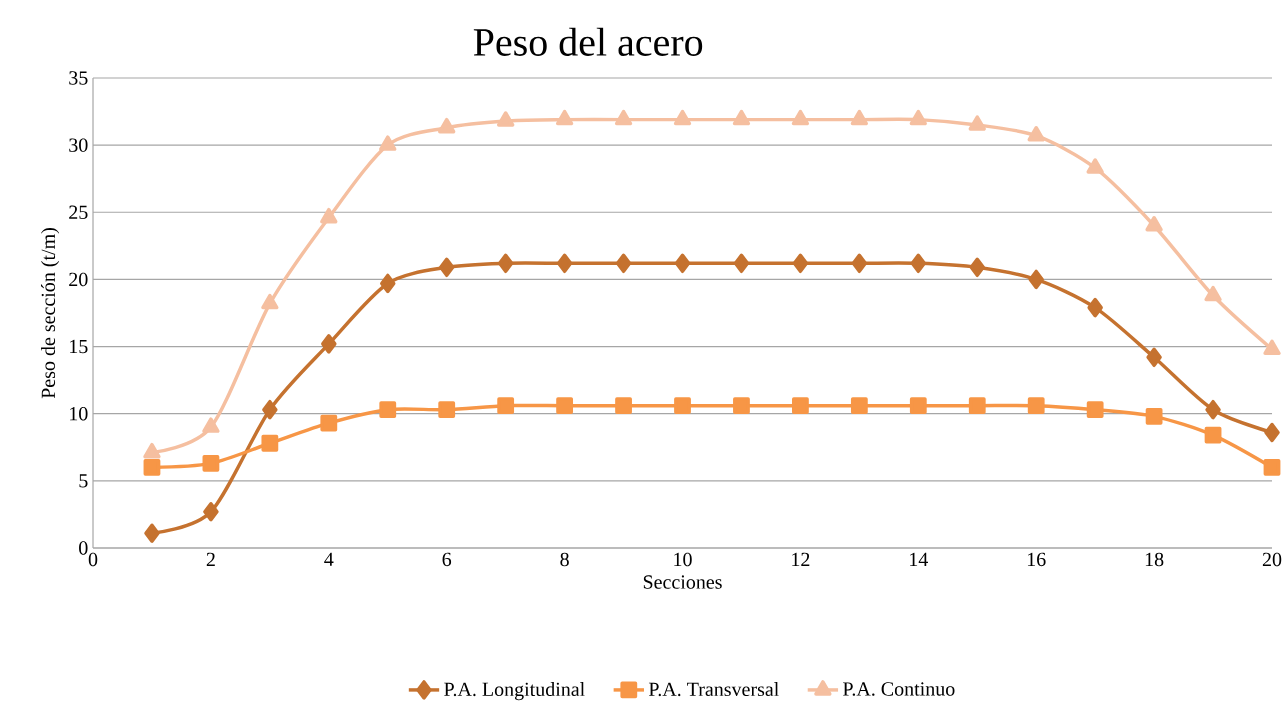 This screenshot has height=702, width=1288. What do you see at coordinates (79, 413) in the screenshot?
I see `y-tick-label: 10` at bounding box center [79, 413].